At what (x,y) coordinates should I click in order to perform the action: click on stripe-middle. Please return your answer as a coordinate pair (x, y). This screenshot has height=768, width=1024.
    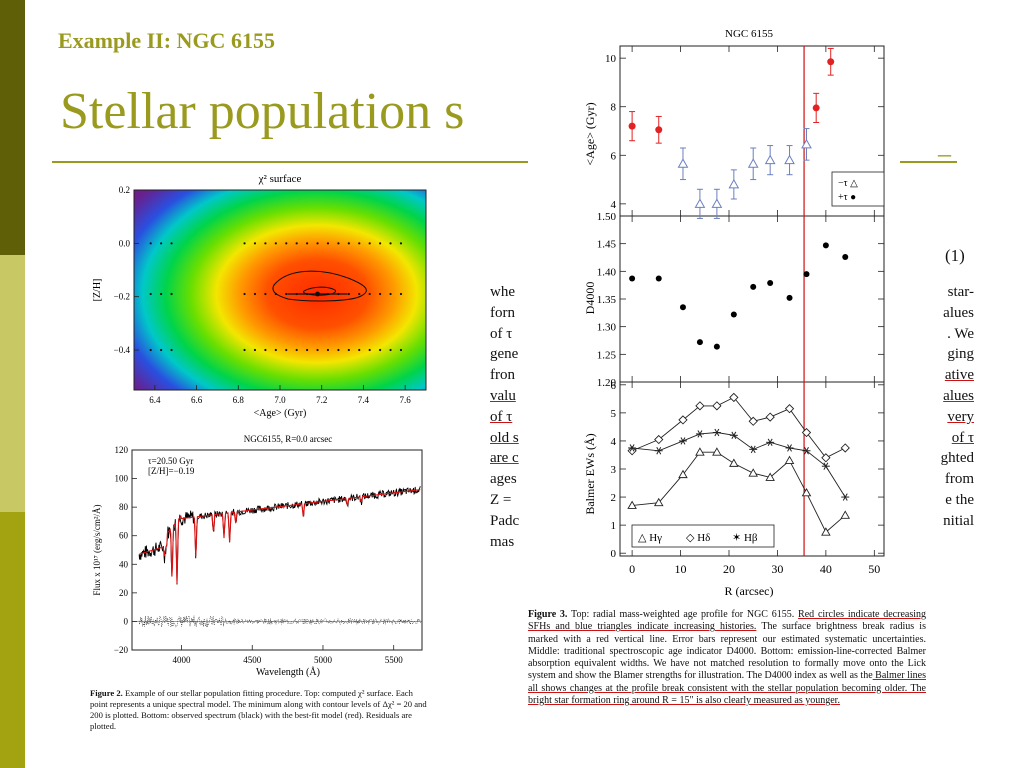
    Looking at the image, I should click on (12, 383).